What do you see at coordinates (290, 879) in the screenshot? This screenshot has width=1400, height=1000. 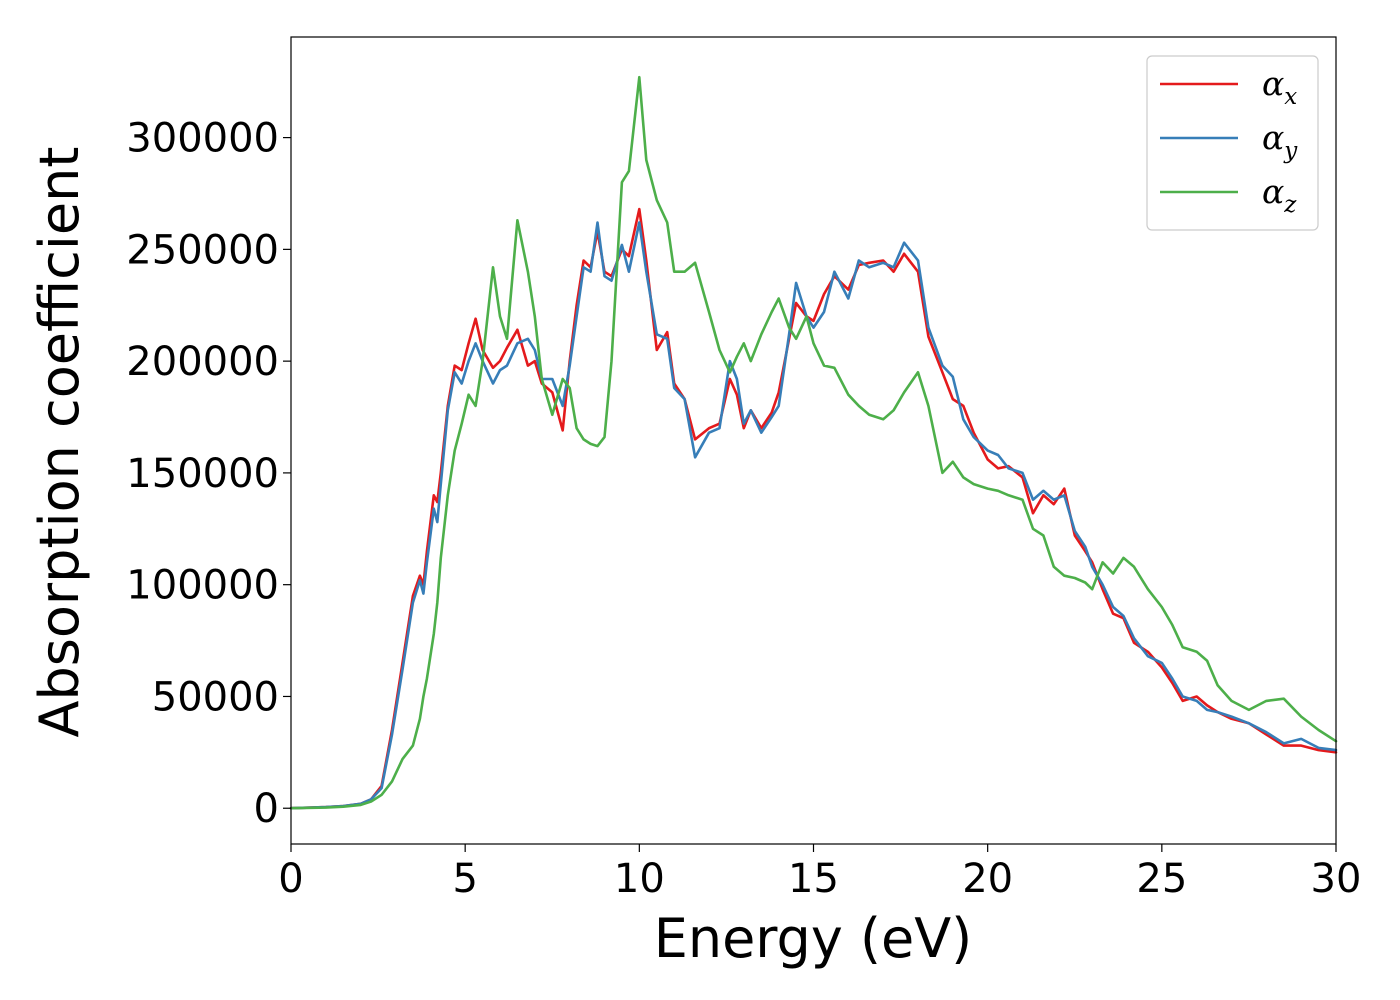 I see `x-tick-label: 0` at bounding box center [290, 879].